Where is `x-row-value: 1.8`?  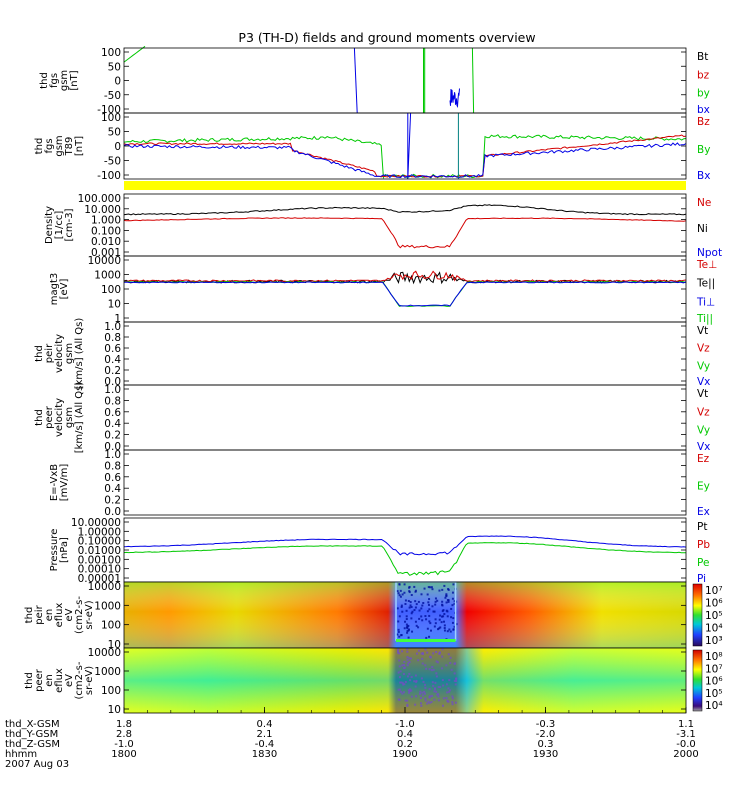
x-row-value: 1.8 is located at coordinates (124, 724).